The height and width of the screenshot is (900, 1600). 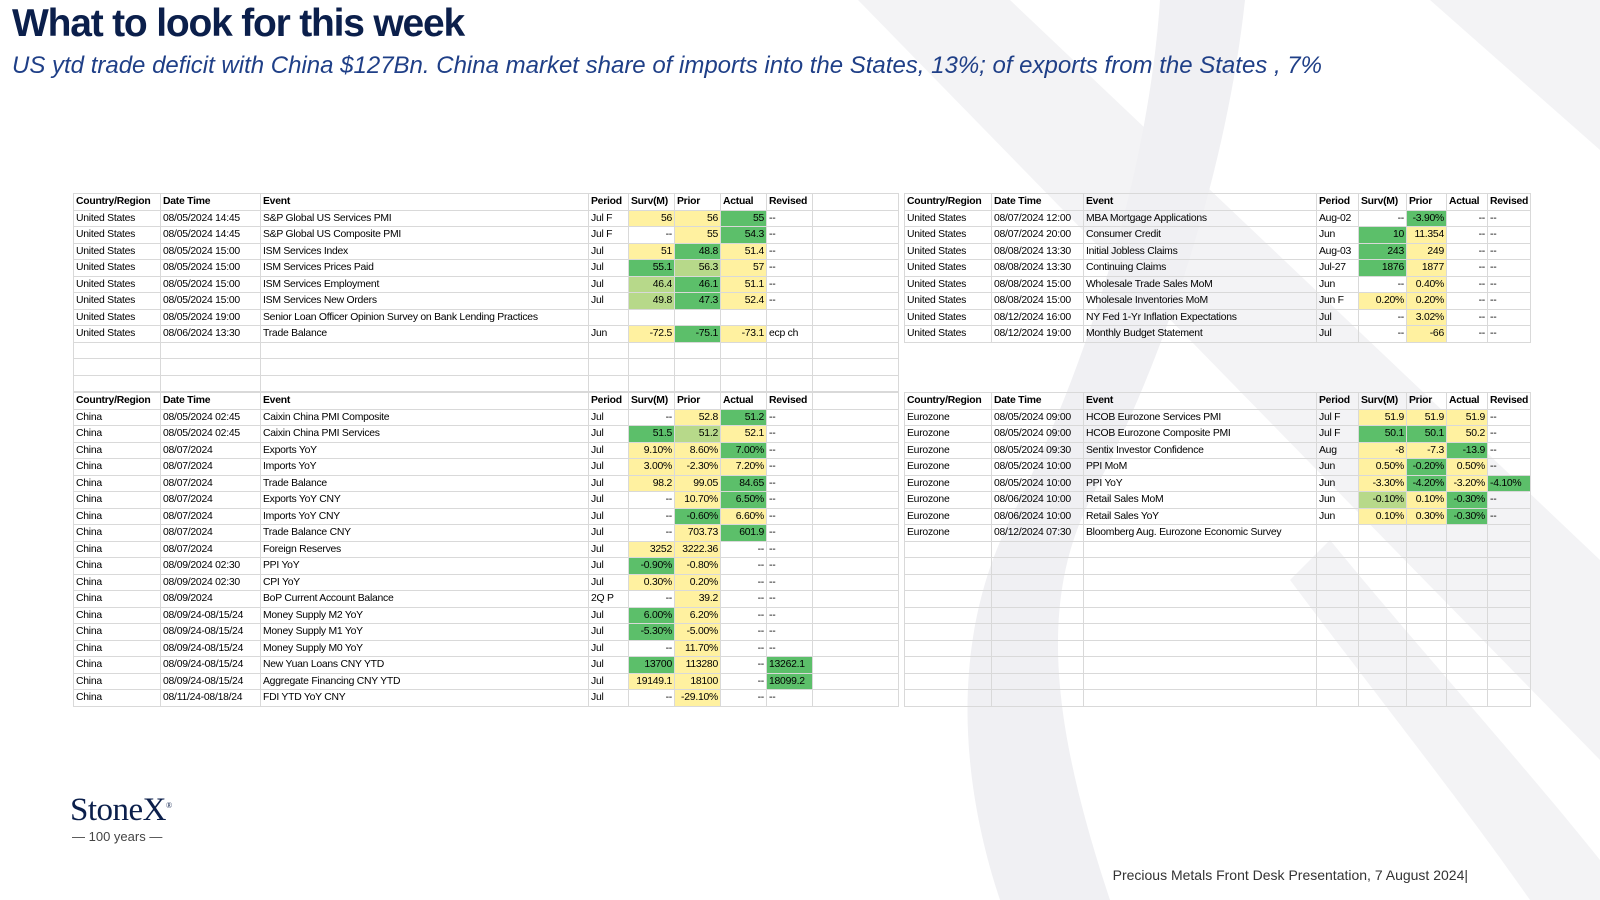 I want to click on cell-actual: 52.4, so click(x=743, y=301).